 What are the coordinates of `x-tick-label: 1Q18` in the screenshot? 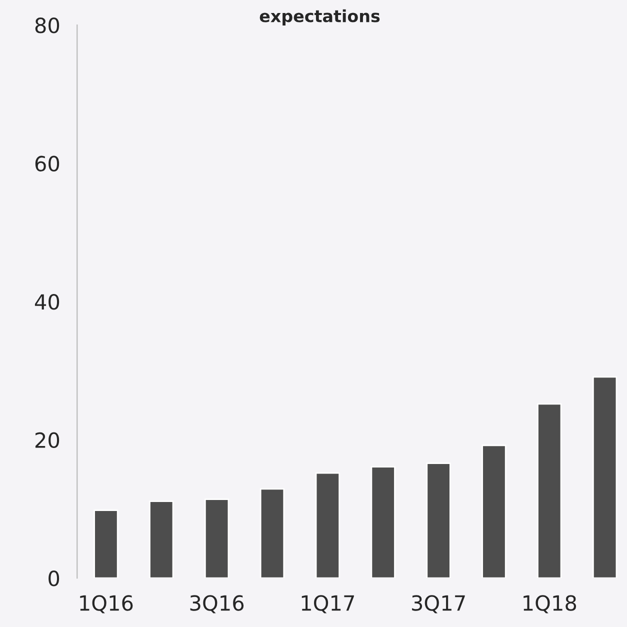 It's located at (550, 604).